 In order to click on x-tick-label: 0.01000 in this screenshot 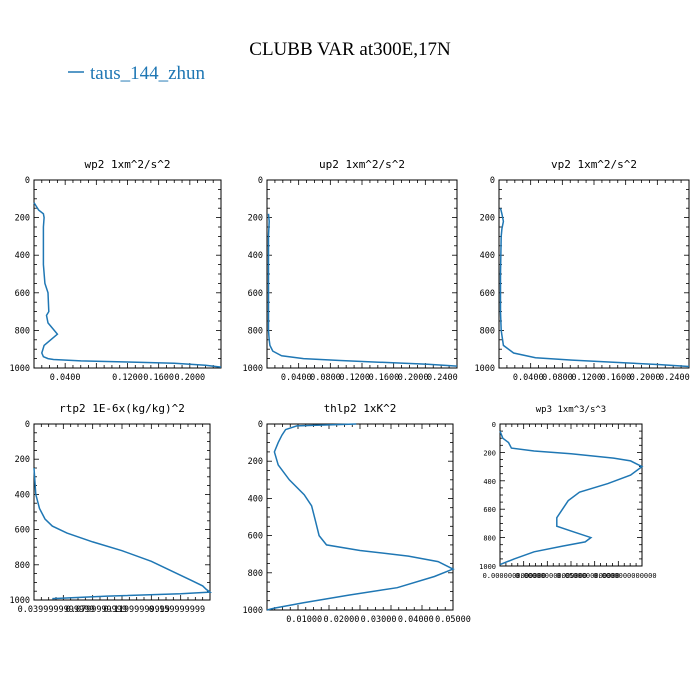, I will do `click(304, 620)`.